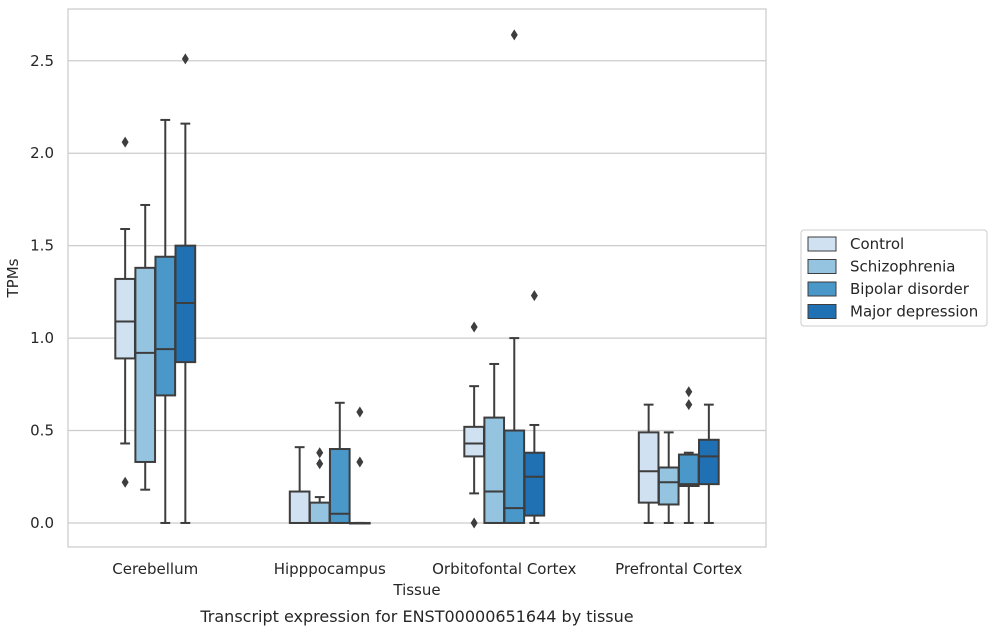  What do you see at coordinates (914, 312) in the screenshot?
I see `legend-label: Major depression` at bounding box center [914, 312].